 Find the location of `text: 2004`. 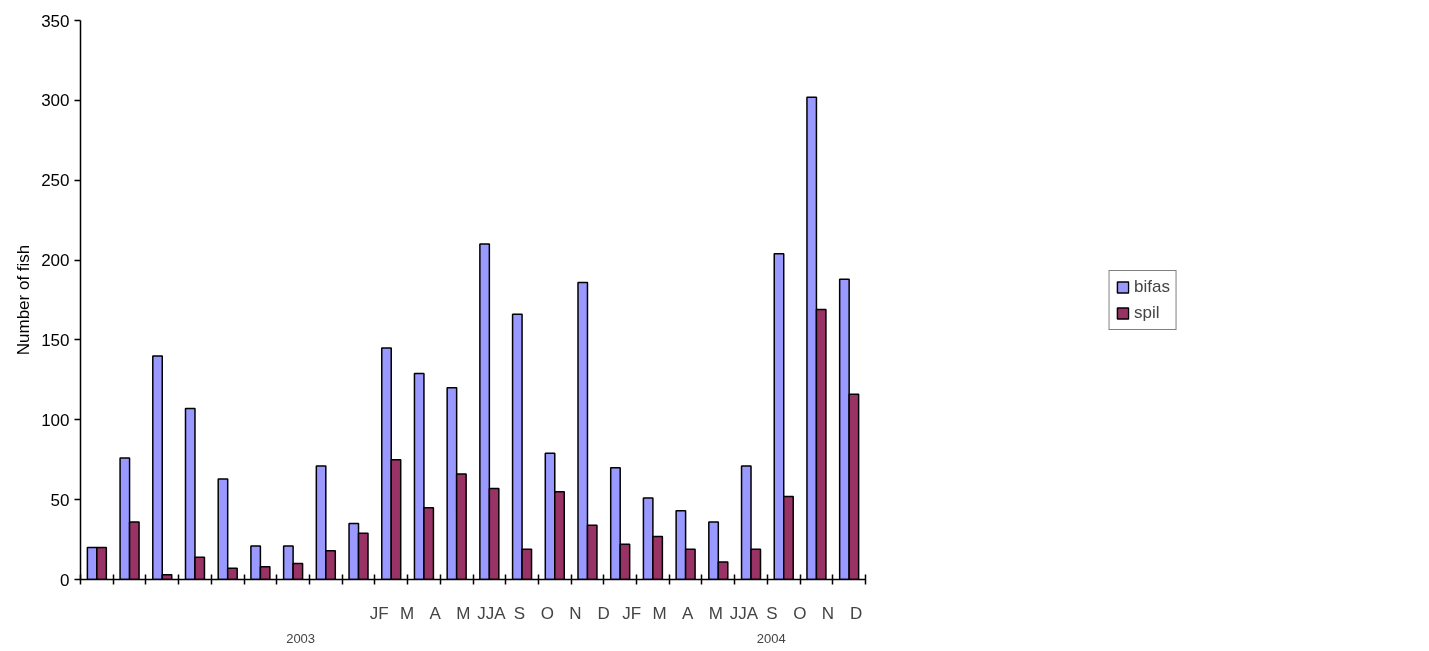

text: 2004 is located at coordinates (771, 638).